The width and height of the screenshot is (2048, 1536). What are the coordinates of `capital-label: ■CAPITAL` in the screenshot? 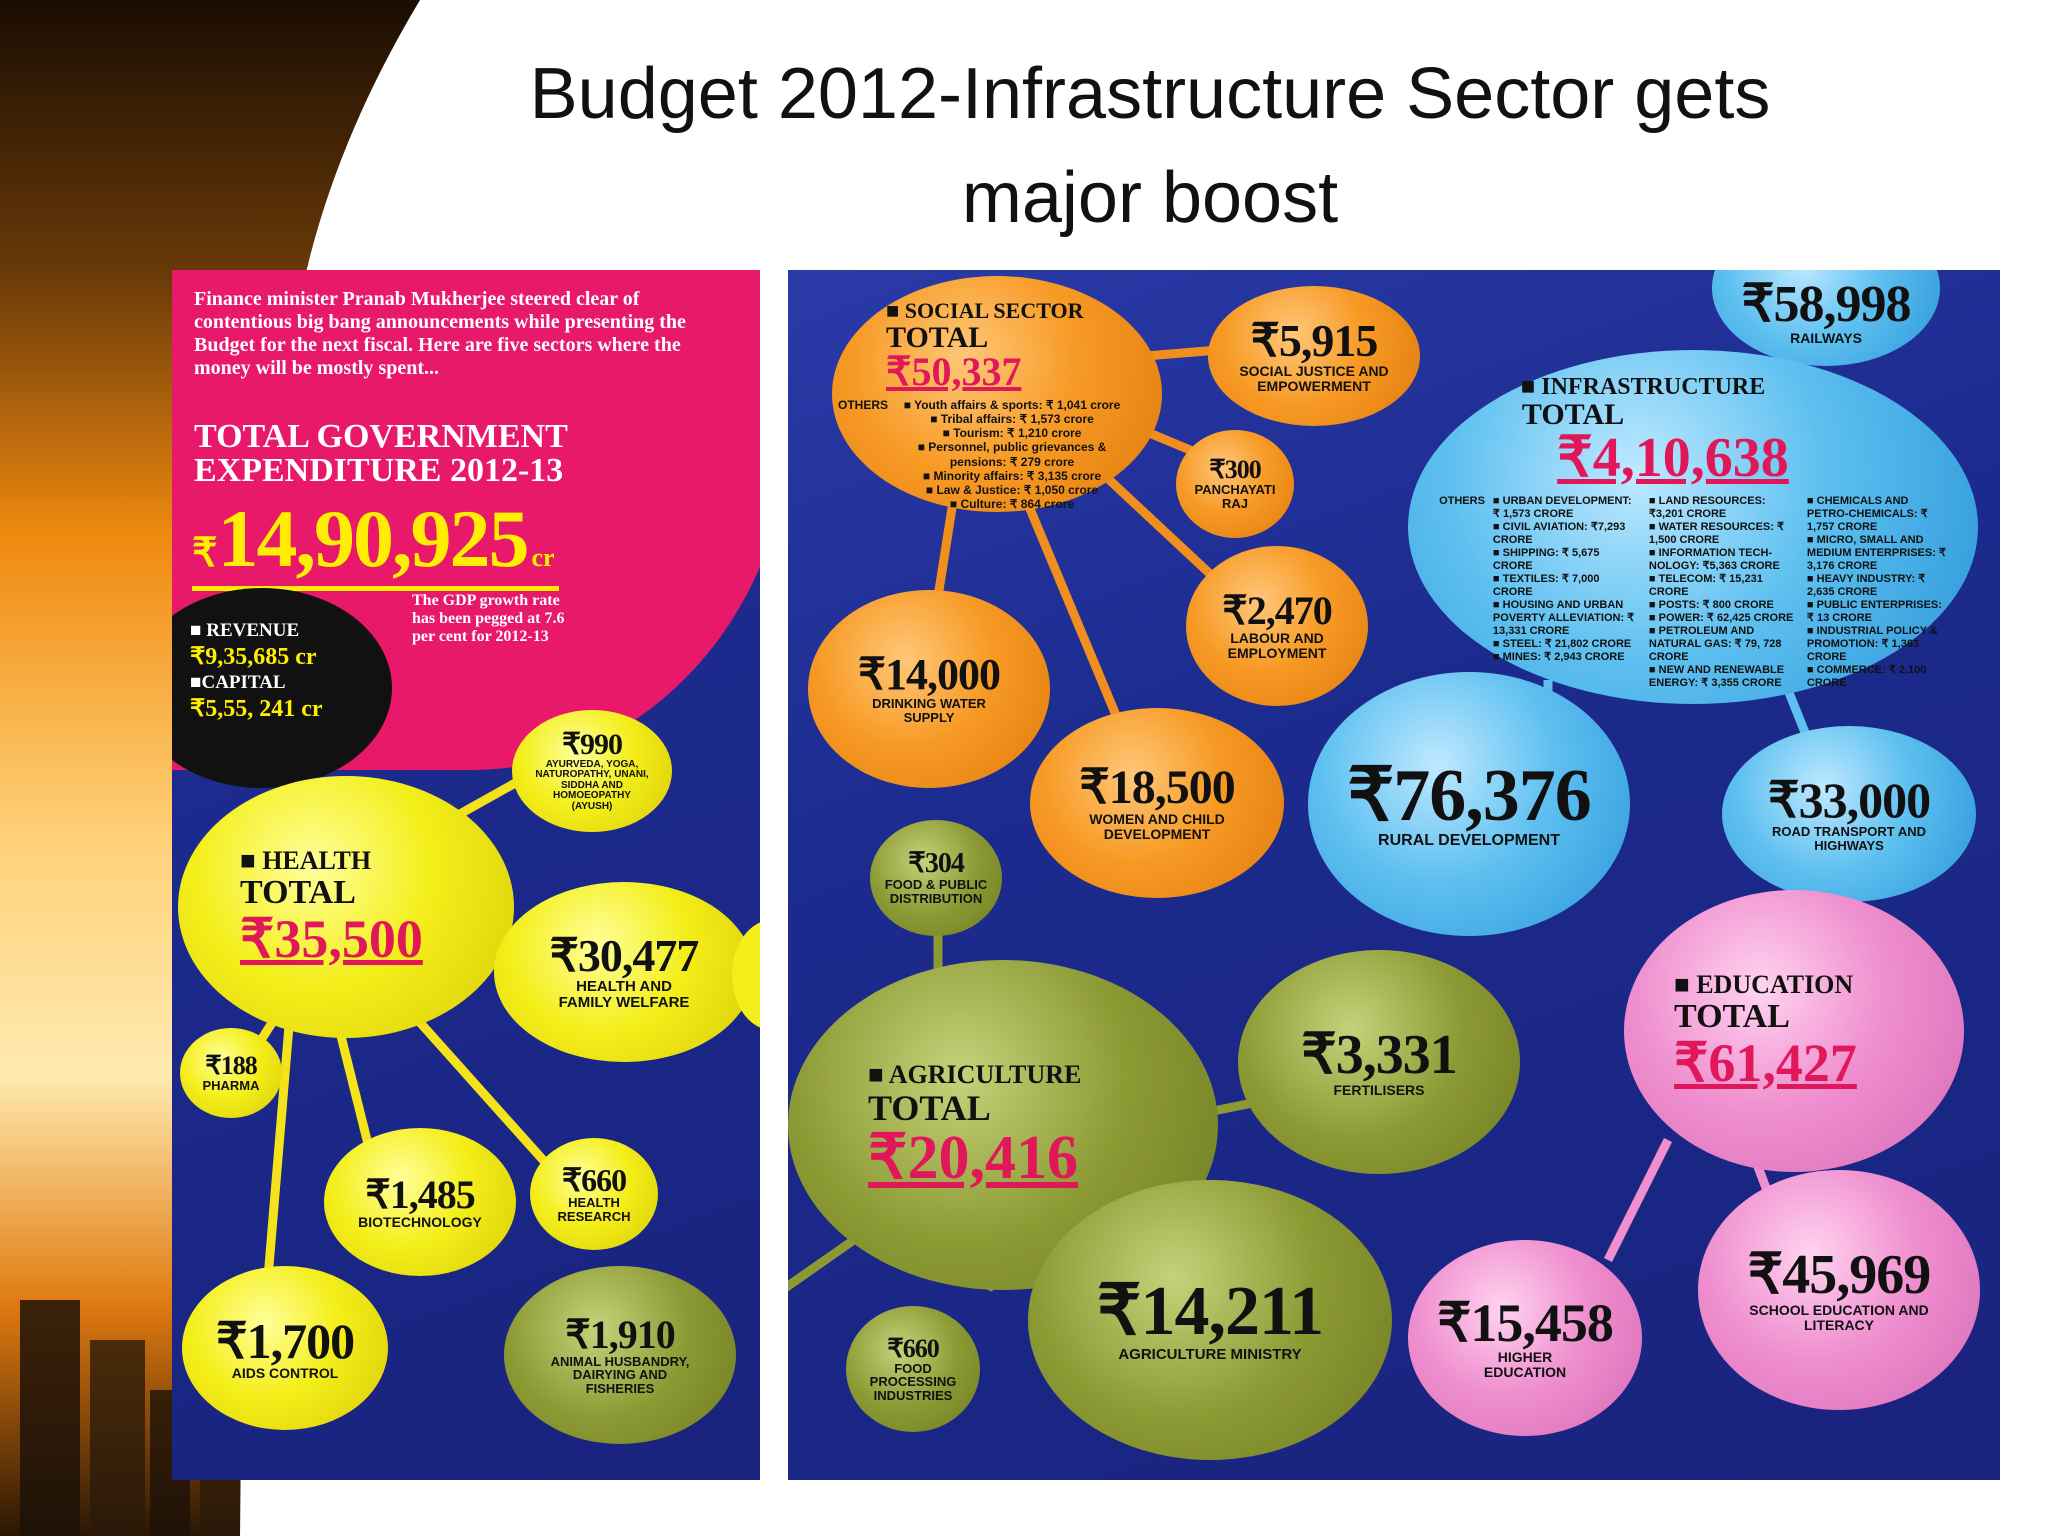 It's located at (238, 682).